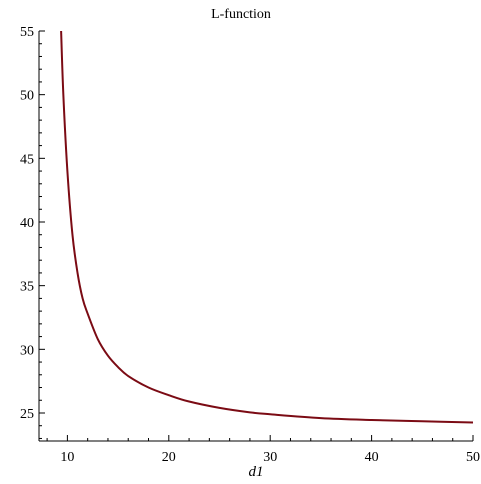 Image resolution: width=481 pixels, height=484 pixels. Describe the element at coordinates (27, 223) in the screenshot. I see `y-tick-label: 40` at that location.